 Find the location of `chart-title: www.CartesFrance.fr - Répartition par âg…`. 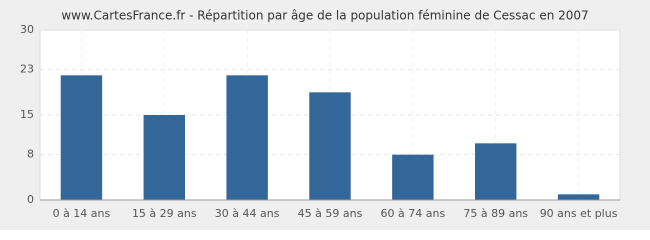

chart-title: www.CartesFrance.fr - Répartition par âg… is located at coordinates (324, 16).